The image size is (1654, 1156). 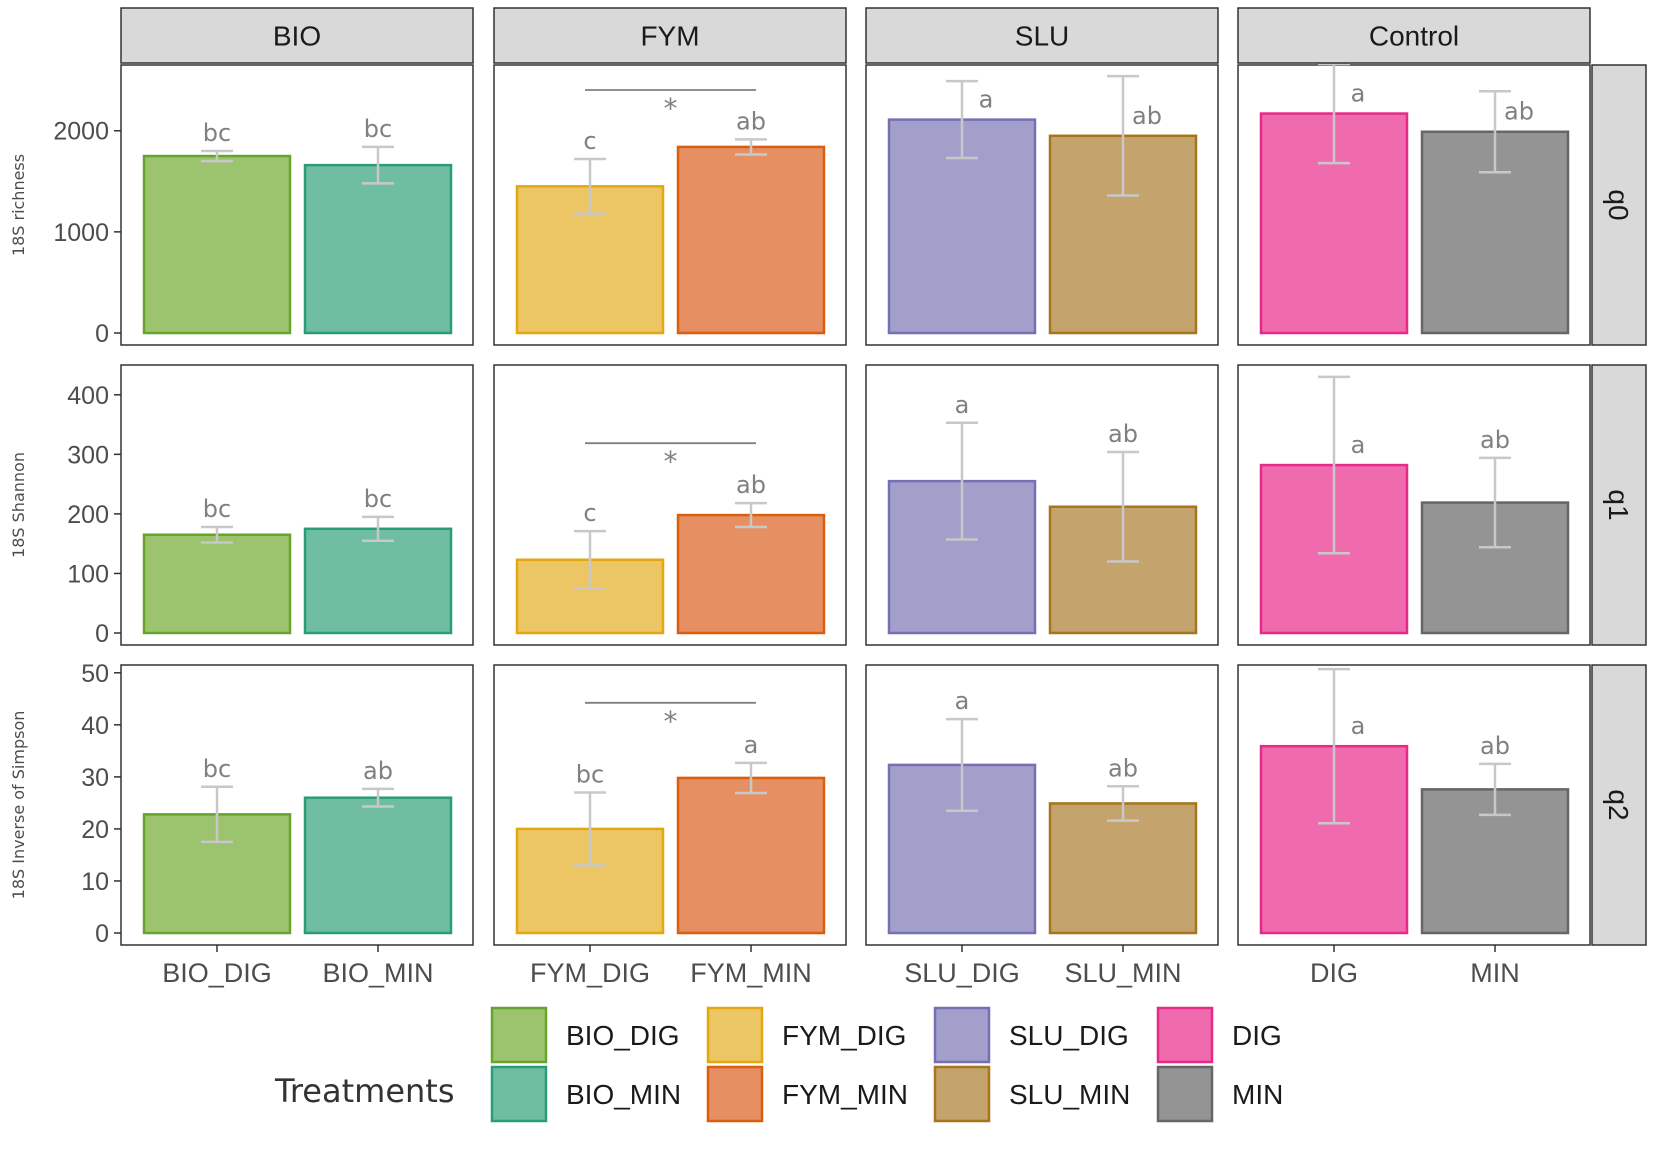 I want to click on column-strip-label: SLU, so click(x=1042, y=36).